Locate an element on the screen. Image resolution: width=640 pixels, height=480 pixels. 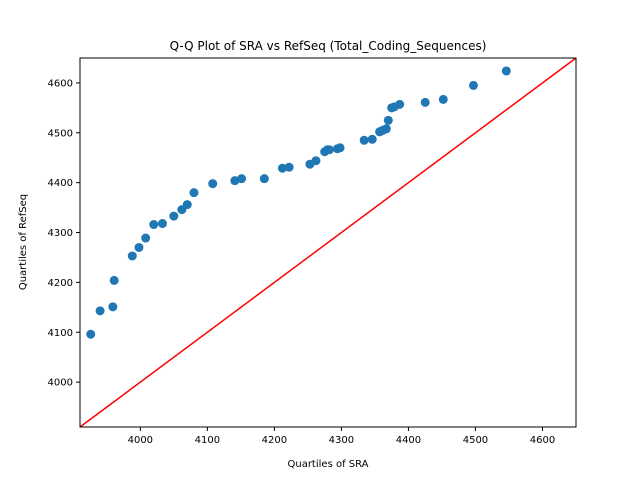
x-axis-ticks: 4000 4100 4200 4300 4400 4500 4600 is located at coordinates (341, 436).